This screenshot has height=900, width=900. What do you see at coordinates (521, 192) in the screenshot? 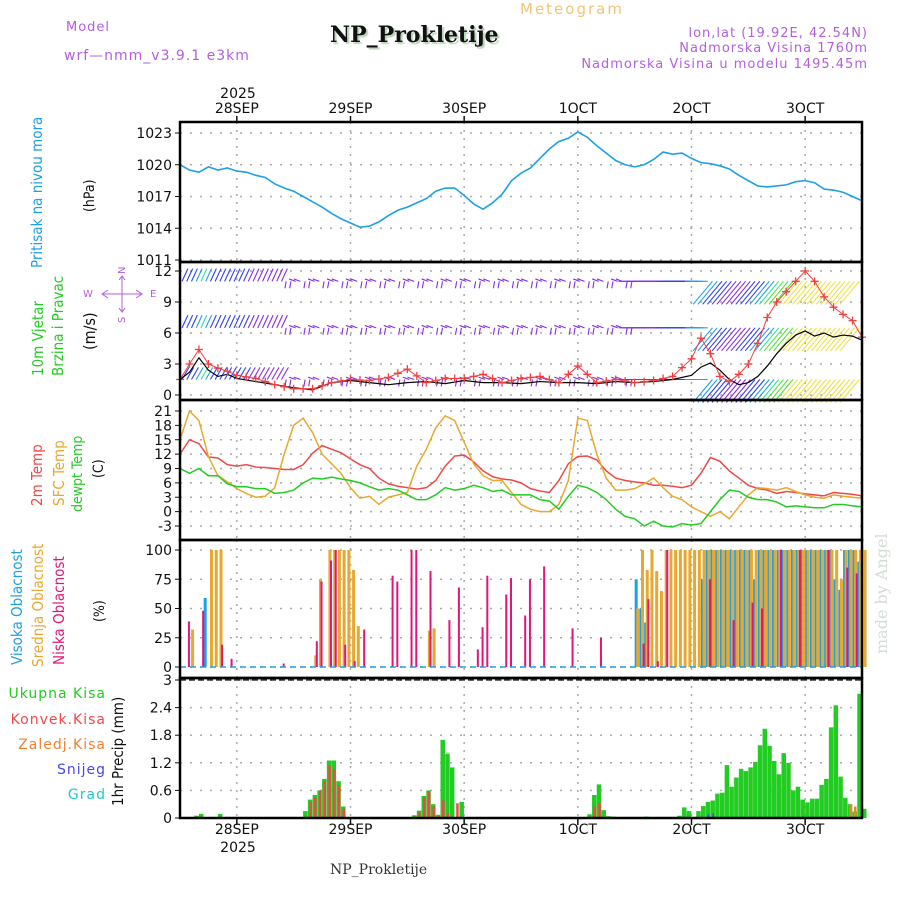
I see `pressure-frame` at bounding box center [521, 192].